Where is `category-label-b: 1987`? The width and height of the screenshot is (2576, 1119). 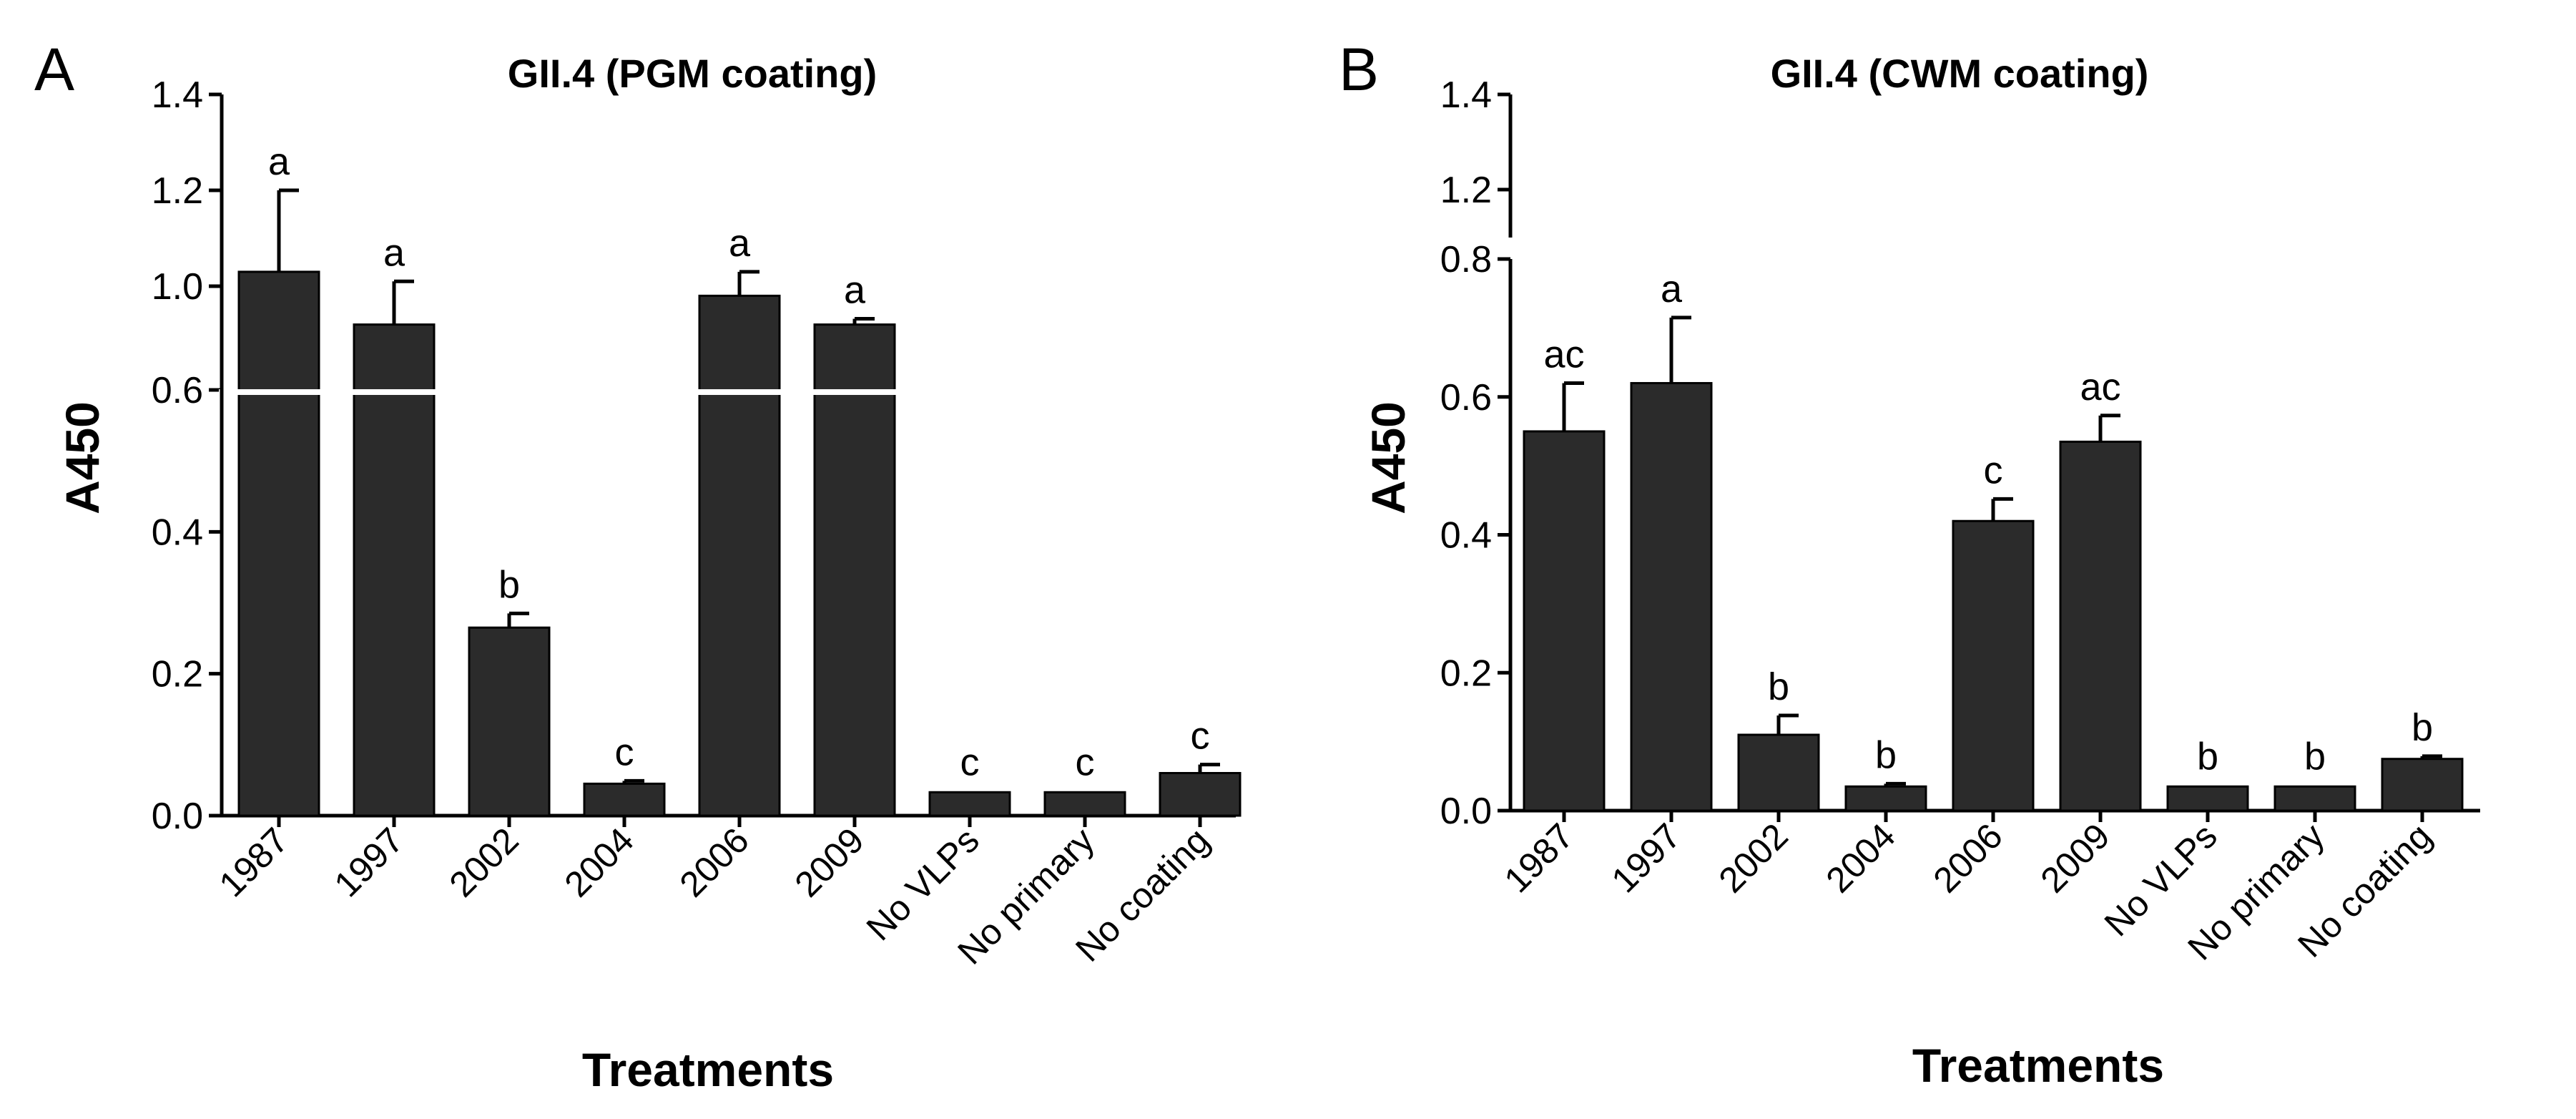
category-label-b: 1987 is located at coordinates (1539, 858).